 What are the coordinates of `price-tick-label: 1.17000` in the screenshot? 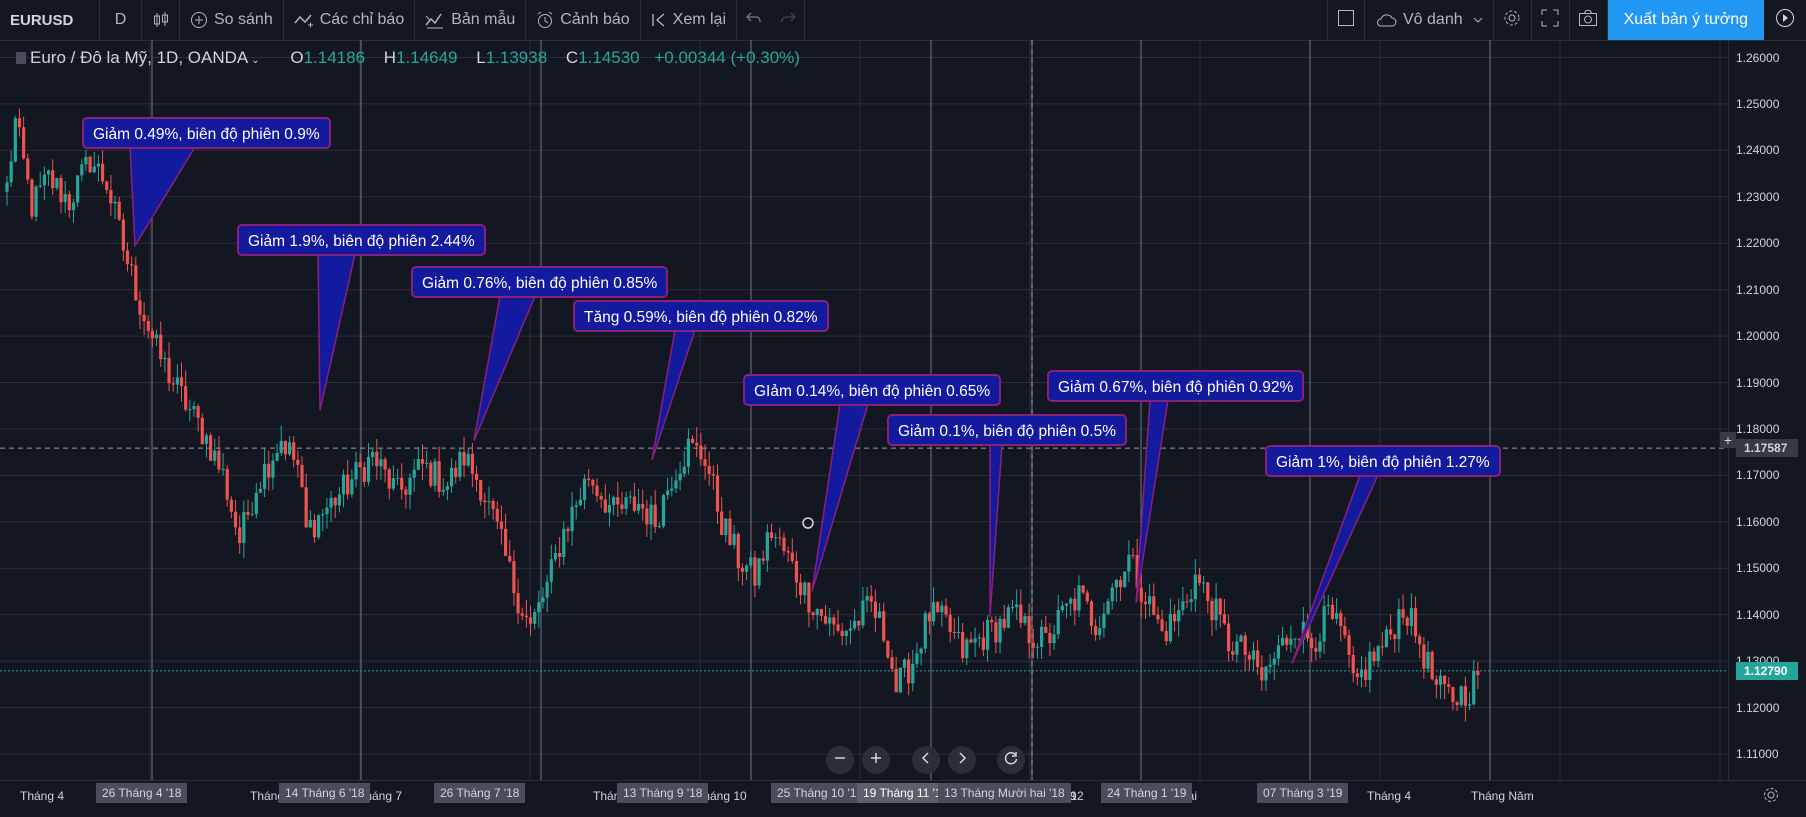 It's located at (1758, 475).